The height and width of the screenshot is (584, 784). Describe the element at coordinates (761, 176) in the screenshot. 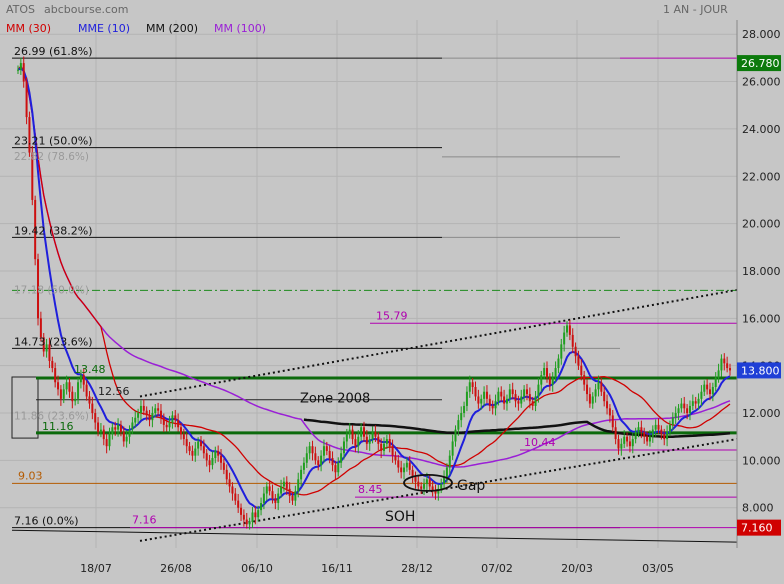

I see `y-tick-label: 22.000` at that location.